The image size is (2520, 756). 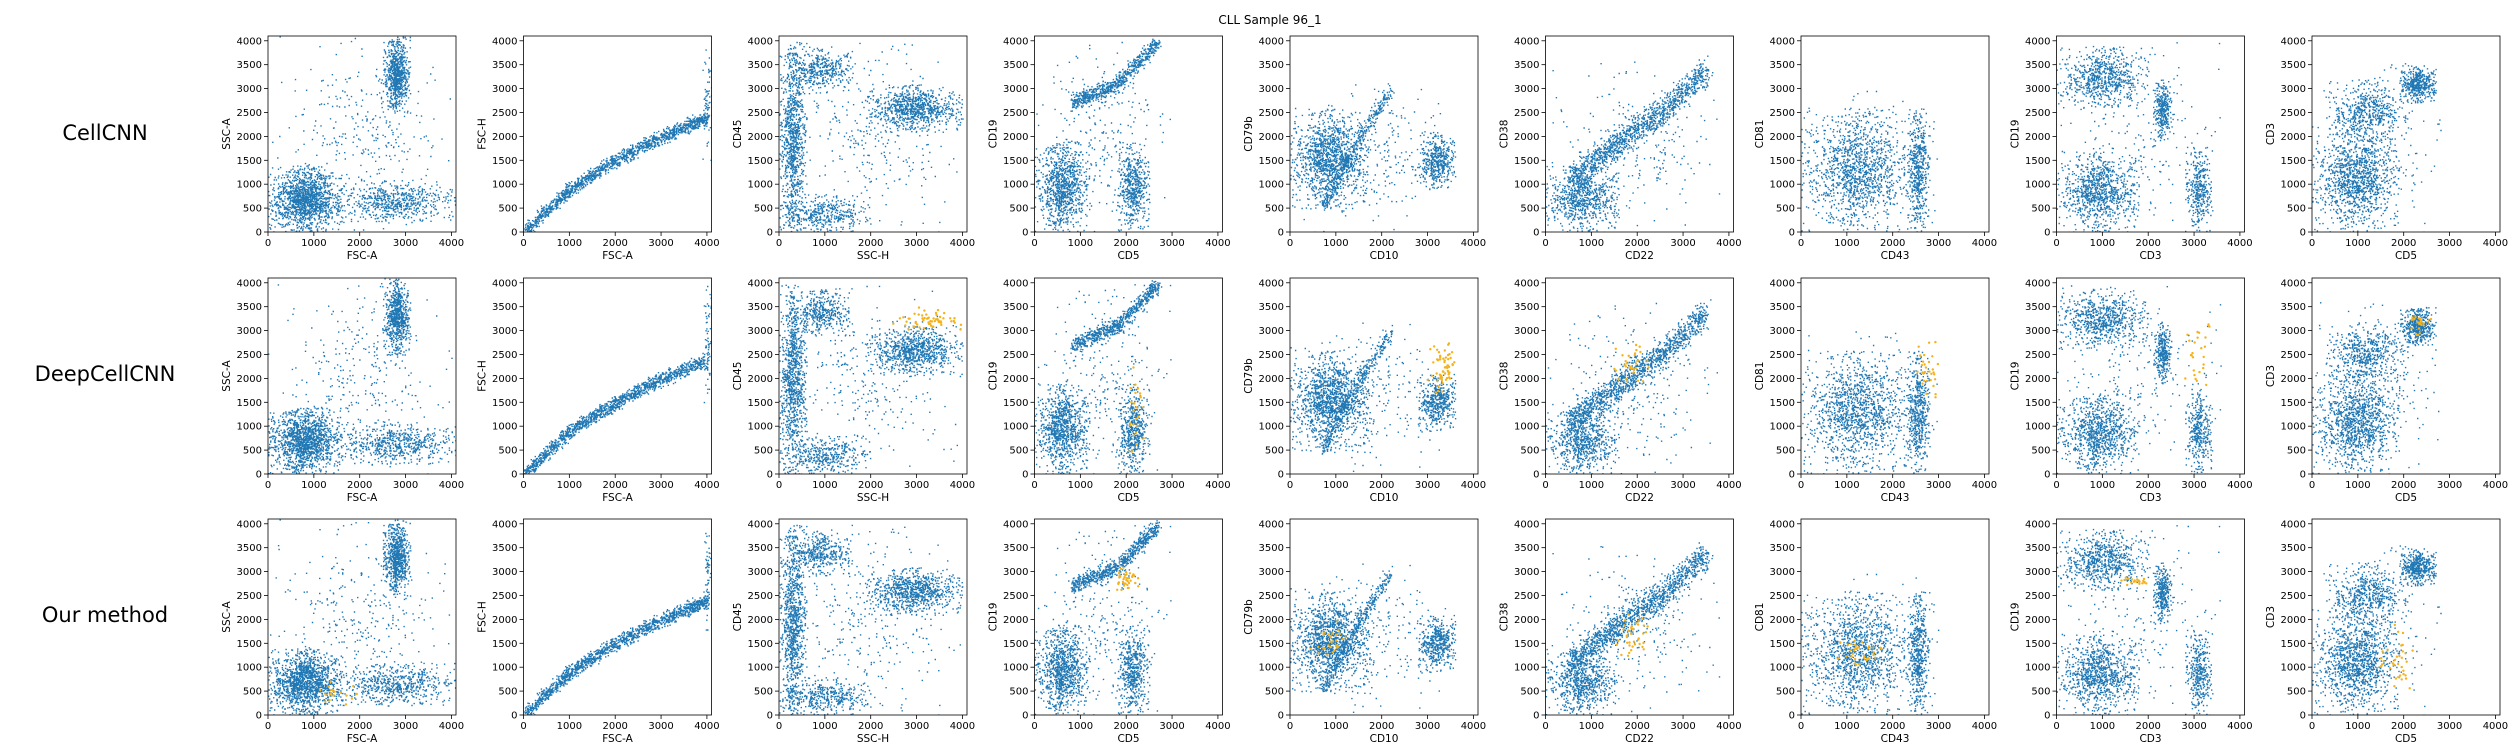 I want to click on axes-frame, so click(x=2406, y=134).